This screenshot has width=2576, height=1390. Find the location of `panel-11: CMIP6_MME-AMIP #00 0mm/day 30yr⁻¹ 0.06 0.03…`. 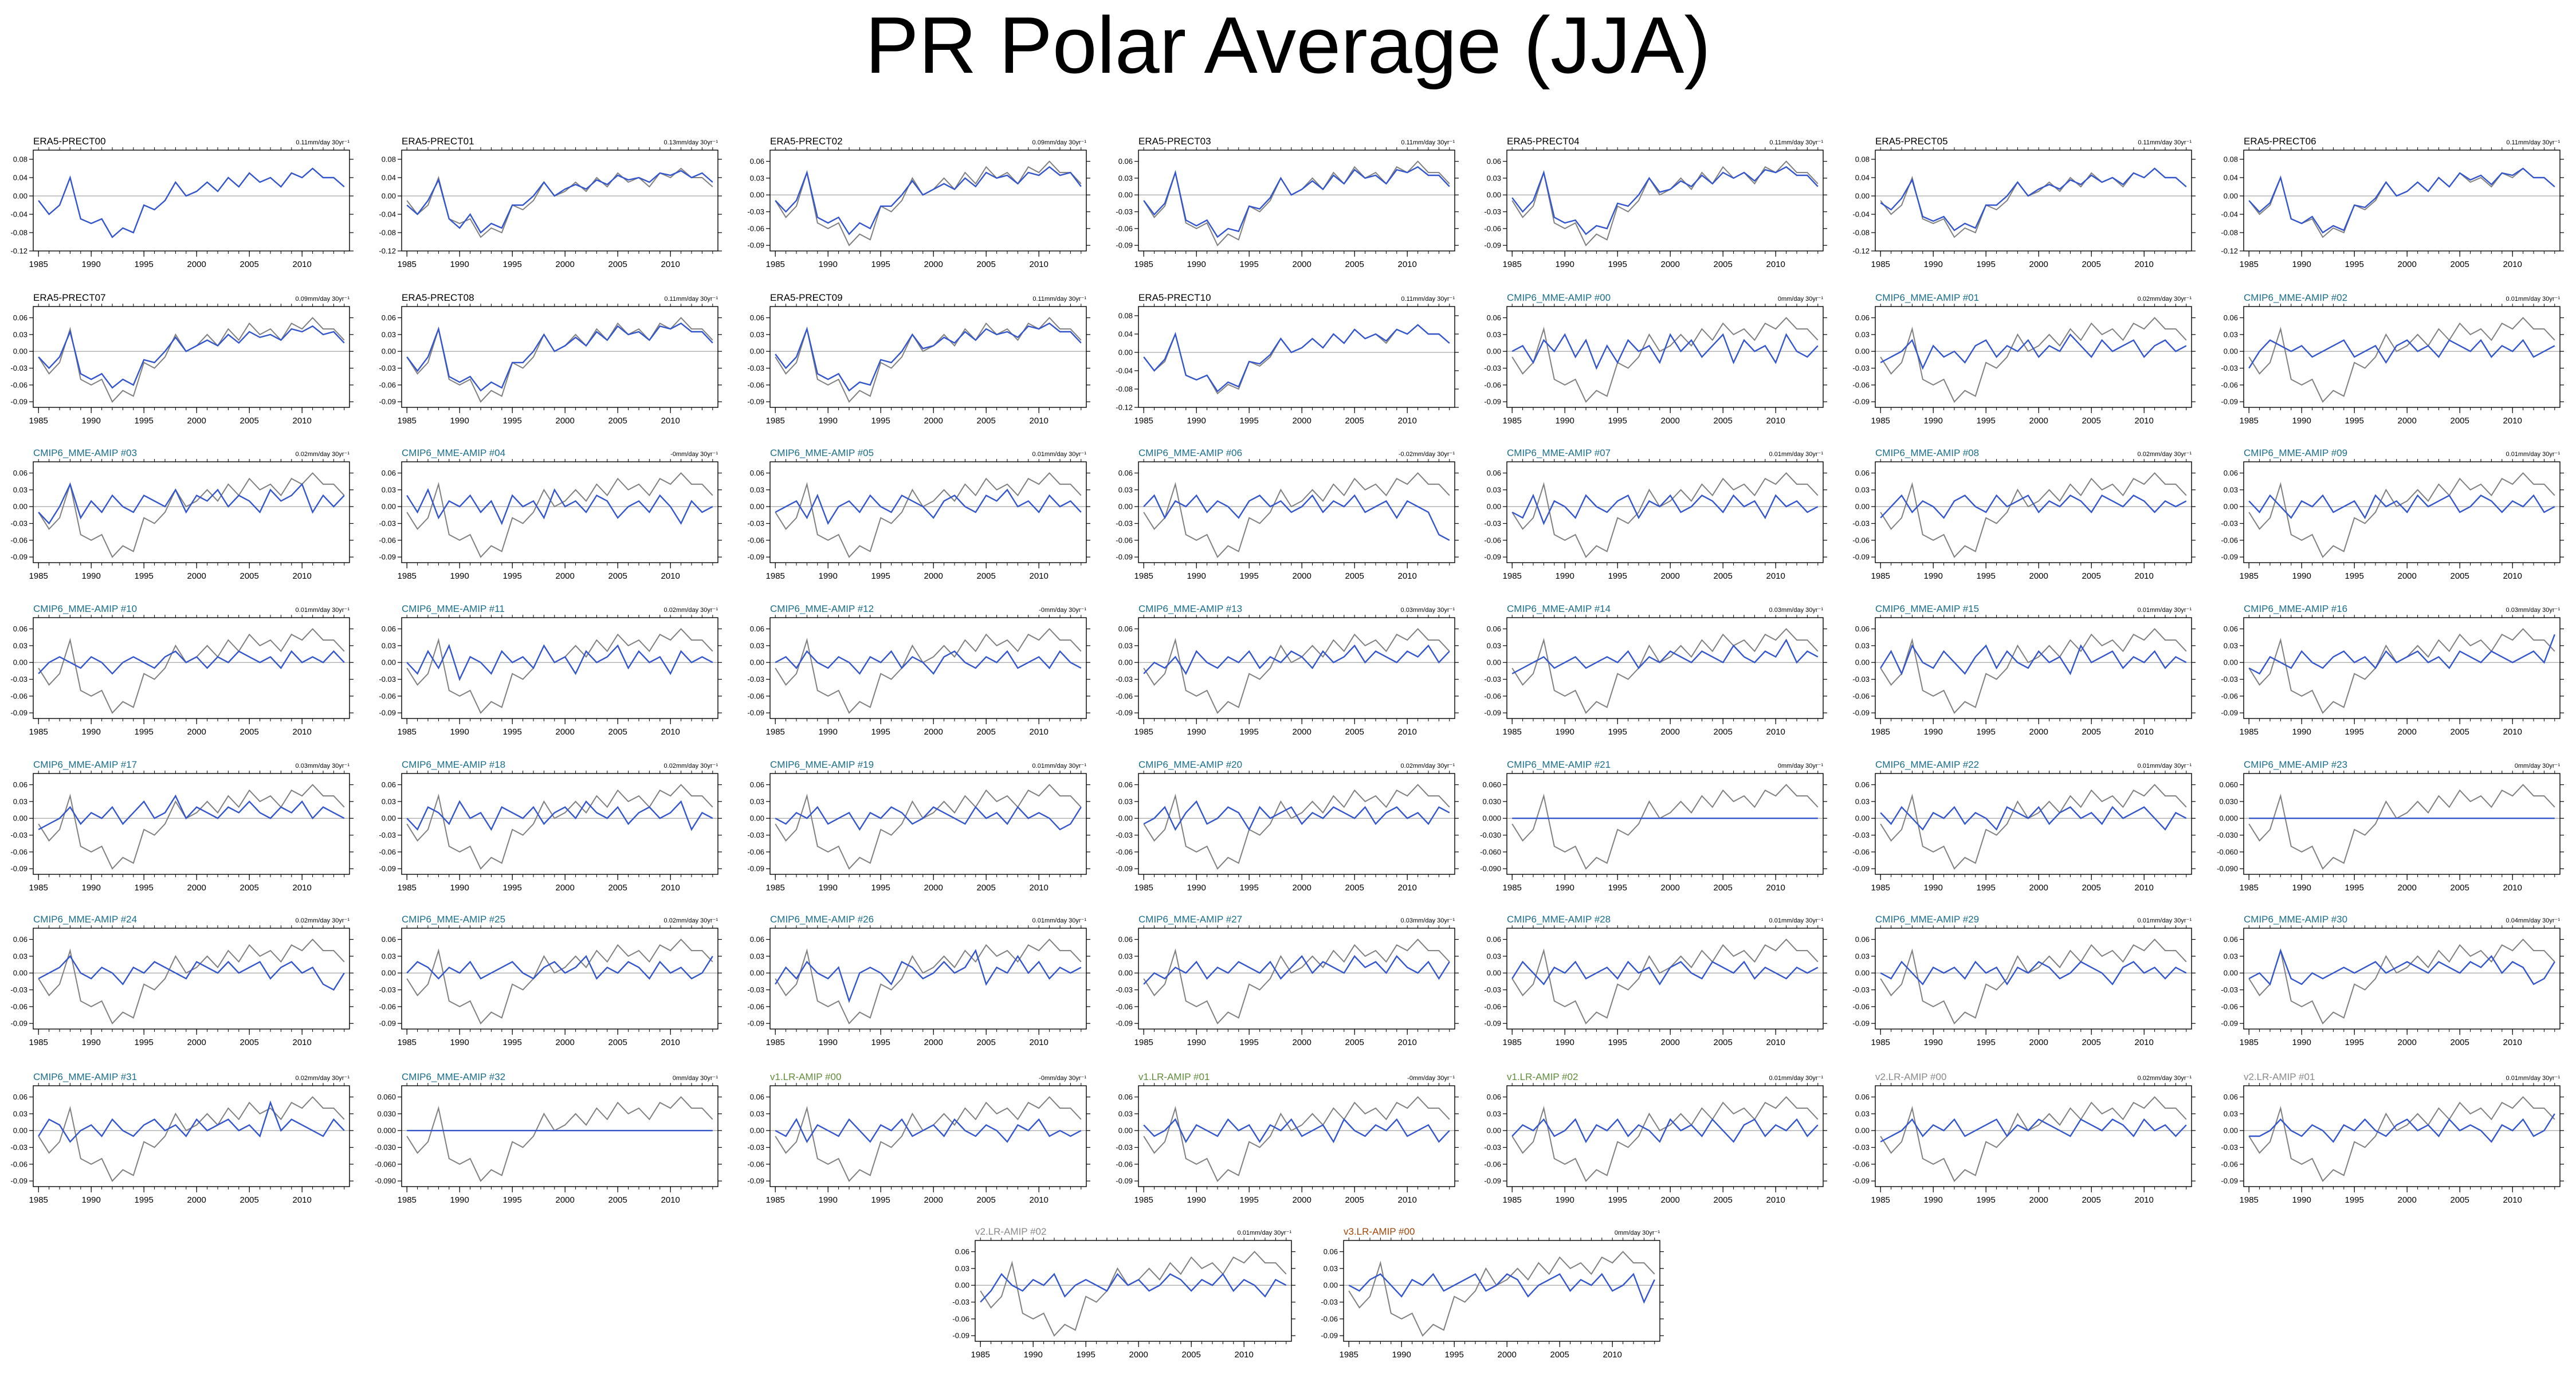

panel-11: CMIP6_MME-AMIP #00 0mm/day 30yr⁻¹ 0.06 0.03… is located at coordinates (1656, 359).